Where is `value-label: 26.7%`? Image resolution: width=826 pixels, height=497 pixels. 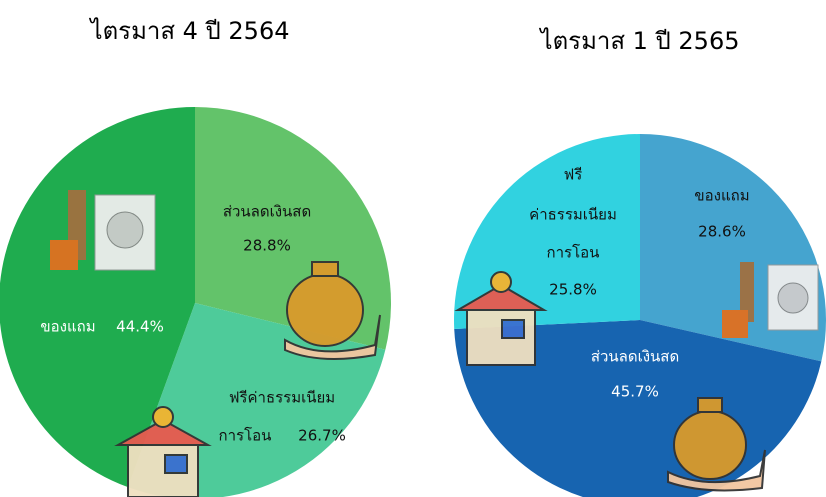 value-label: 26.7% is located at coordinates (322, 436).